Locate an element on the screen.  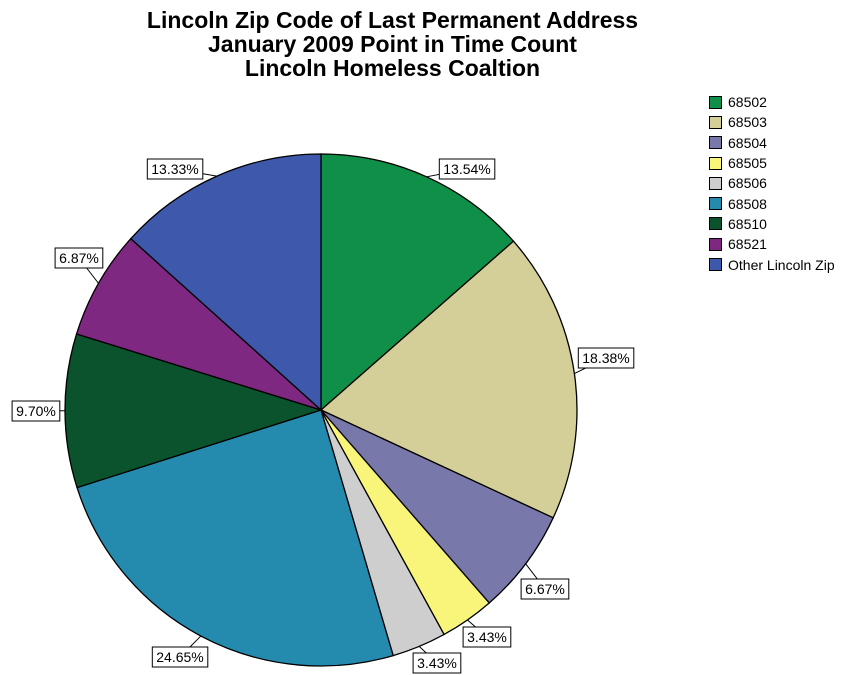
legend-item: 68506 is located at coordinates (772, 183).